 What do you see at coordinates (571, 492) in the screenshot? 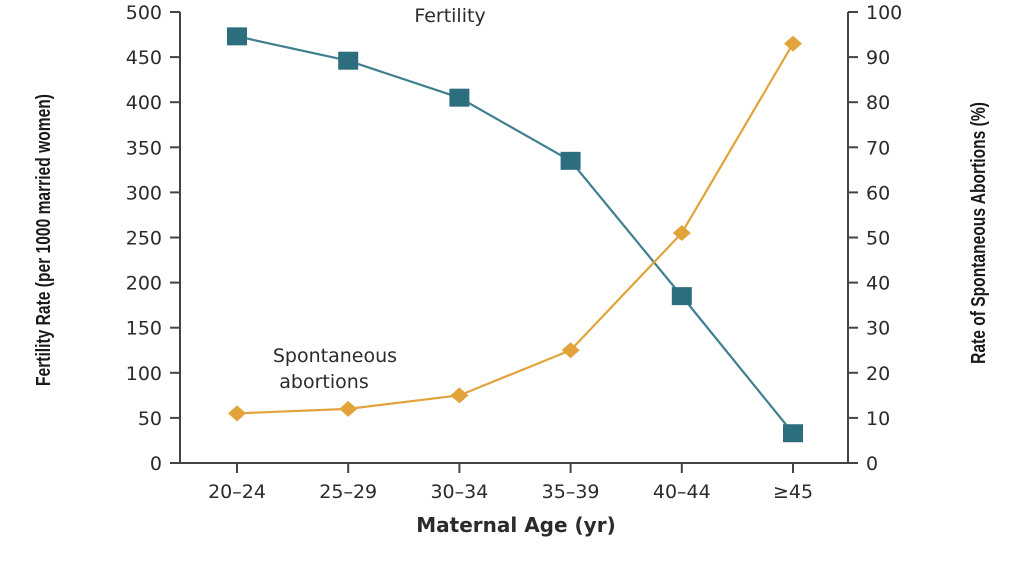
I see `x-tick-label: 35–39` at bounding box center [571, 492].